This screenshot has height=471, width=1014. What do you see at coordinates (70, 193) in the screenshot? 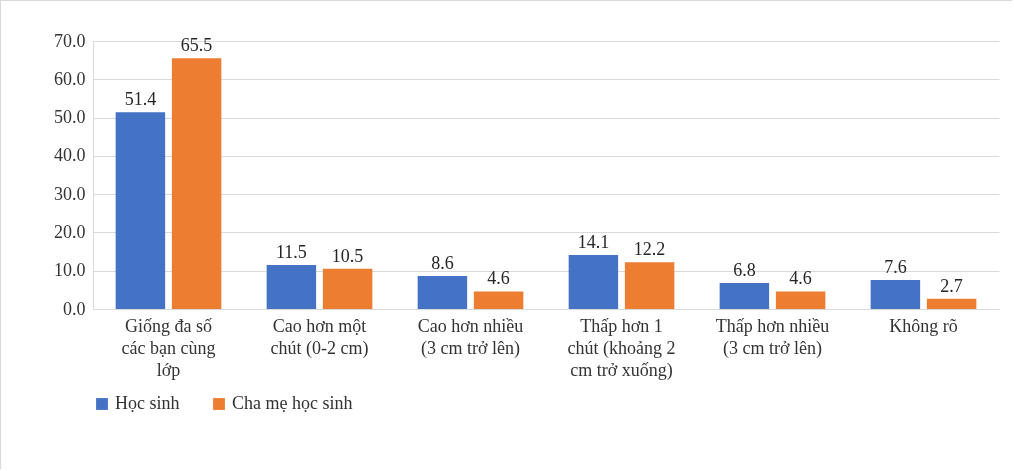
I see `y-tick-label: 30.0` at bounding box center [70, 193].